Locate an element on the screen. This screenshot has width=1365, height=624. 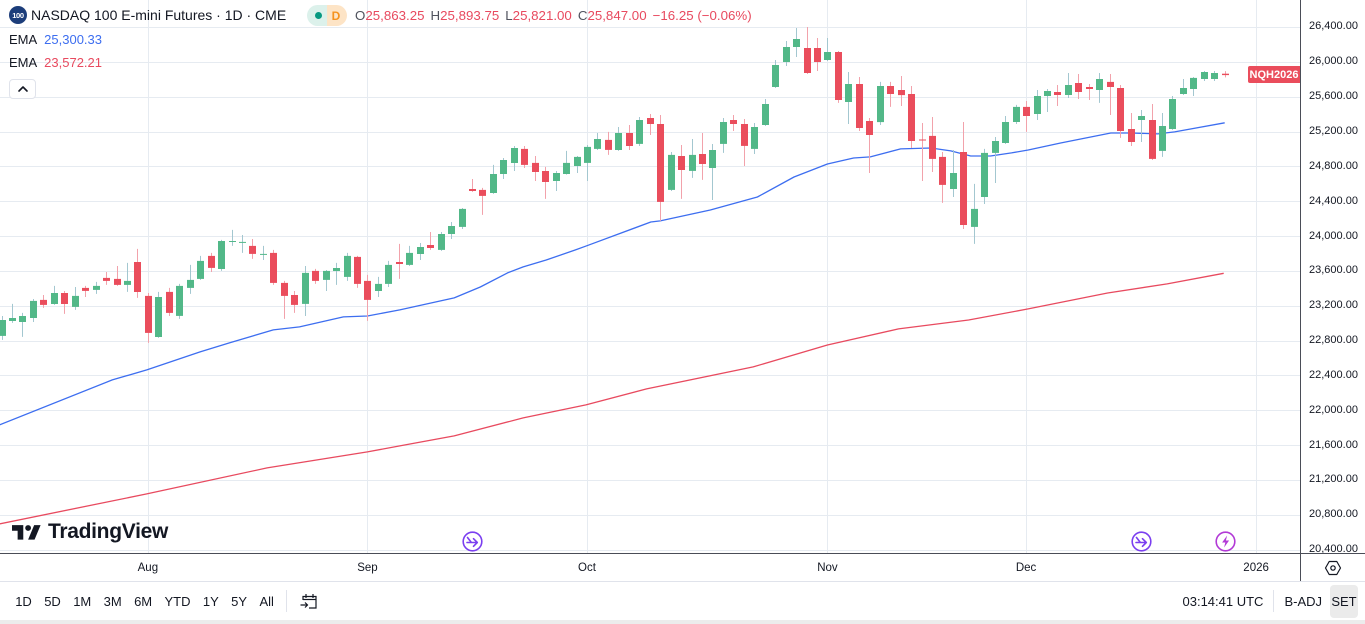
range-ytd-button: YTD is located at coordinates (177, 601).